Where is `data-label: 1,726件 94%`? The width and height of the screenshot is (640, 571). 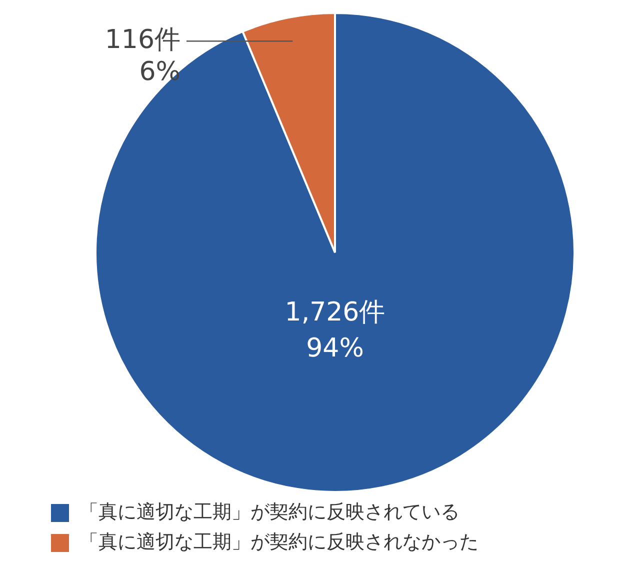
data-label: 1,726件 94% is located at coordinates (335, 330).